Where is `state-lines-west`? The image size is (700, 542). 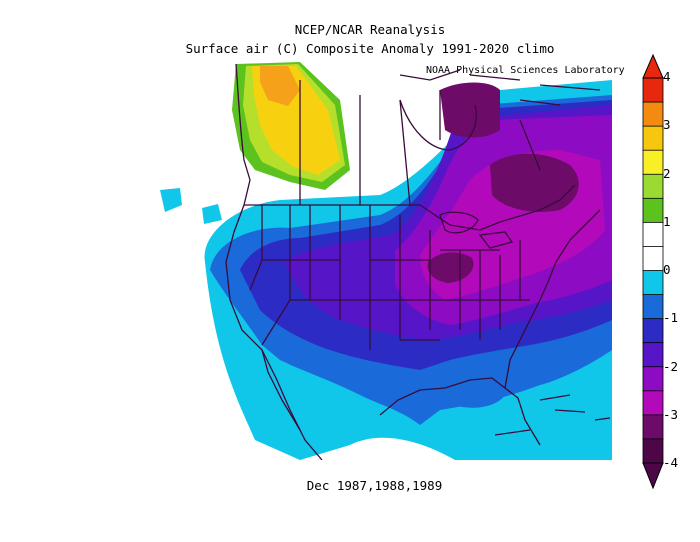 state-lines-west is located at coordinates (309, 275).